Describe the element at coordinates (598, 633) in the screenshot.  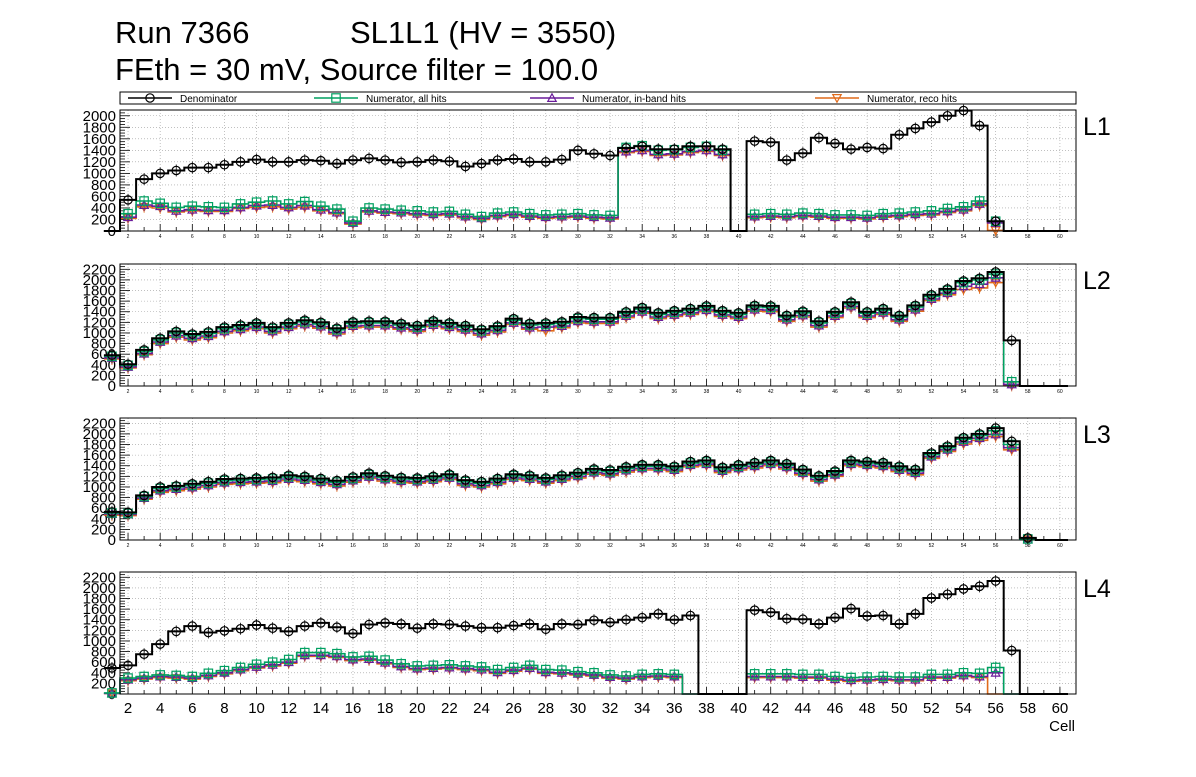
I see `panel-frame` at that location.